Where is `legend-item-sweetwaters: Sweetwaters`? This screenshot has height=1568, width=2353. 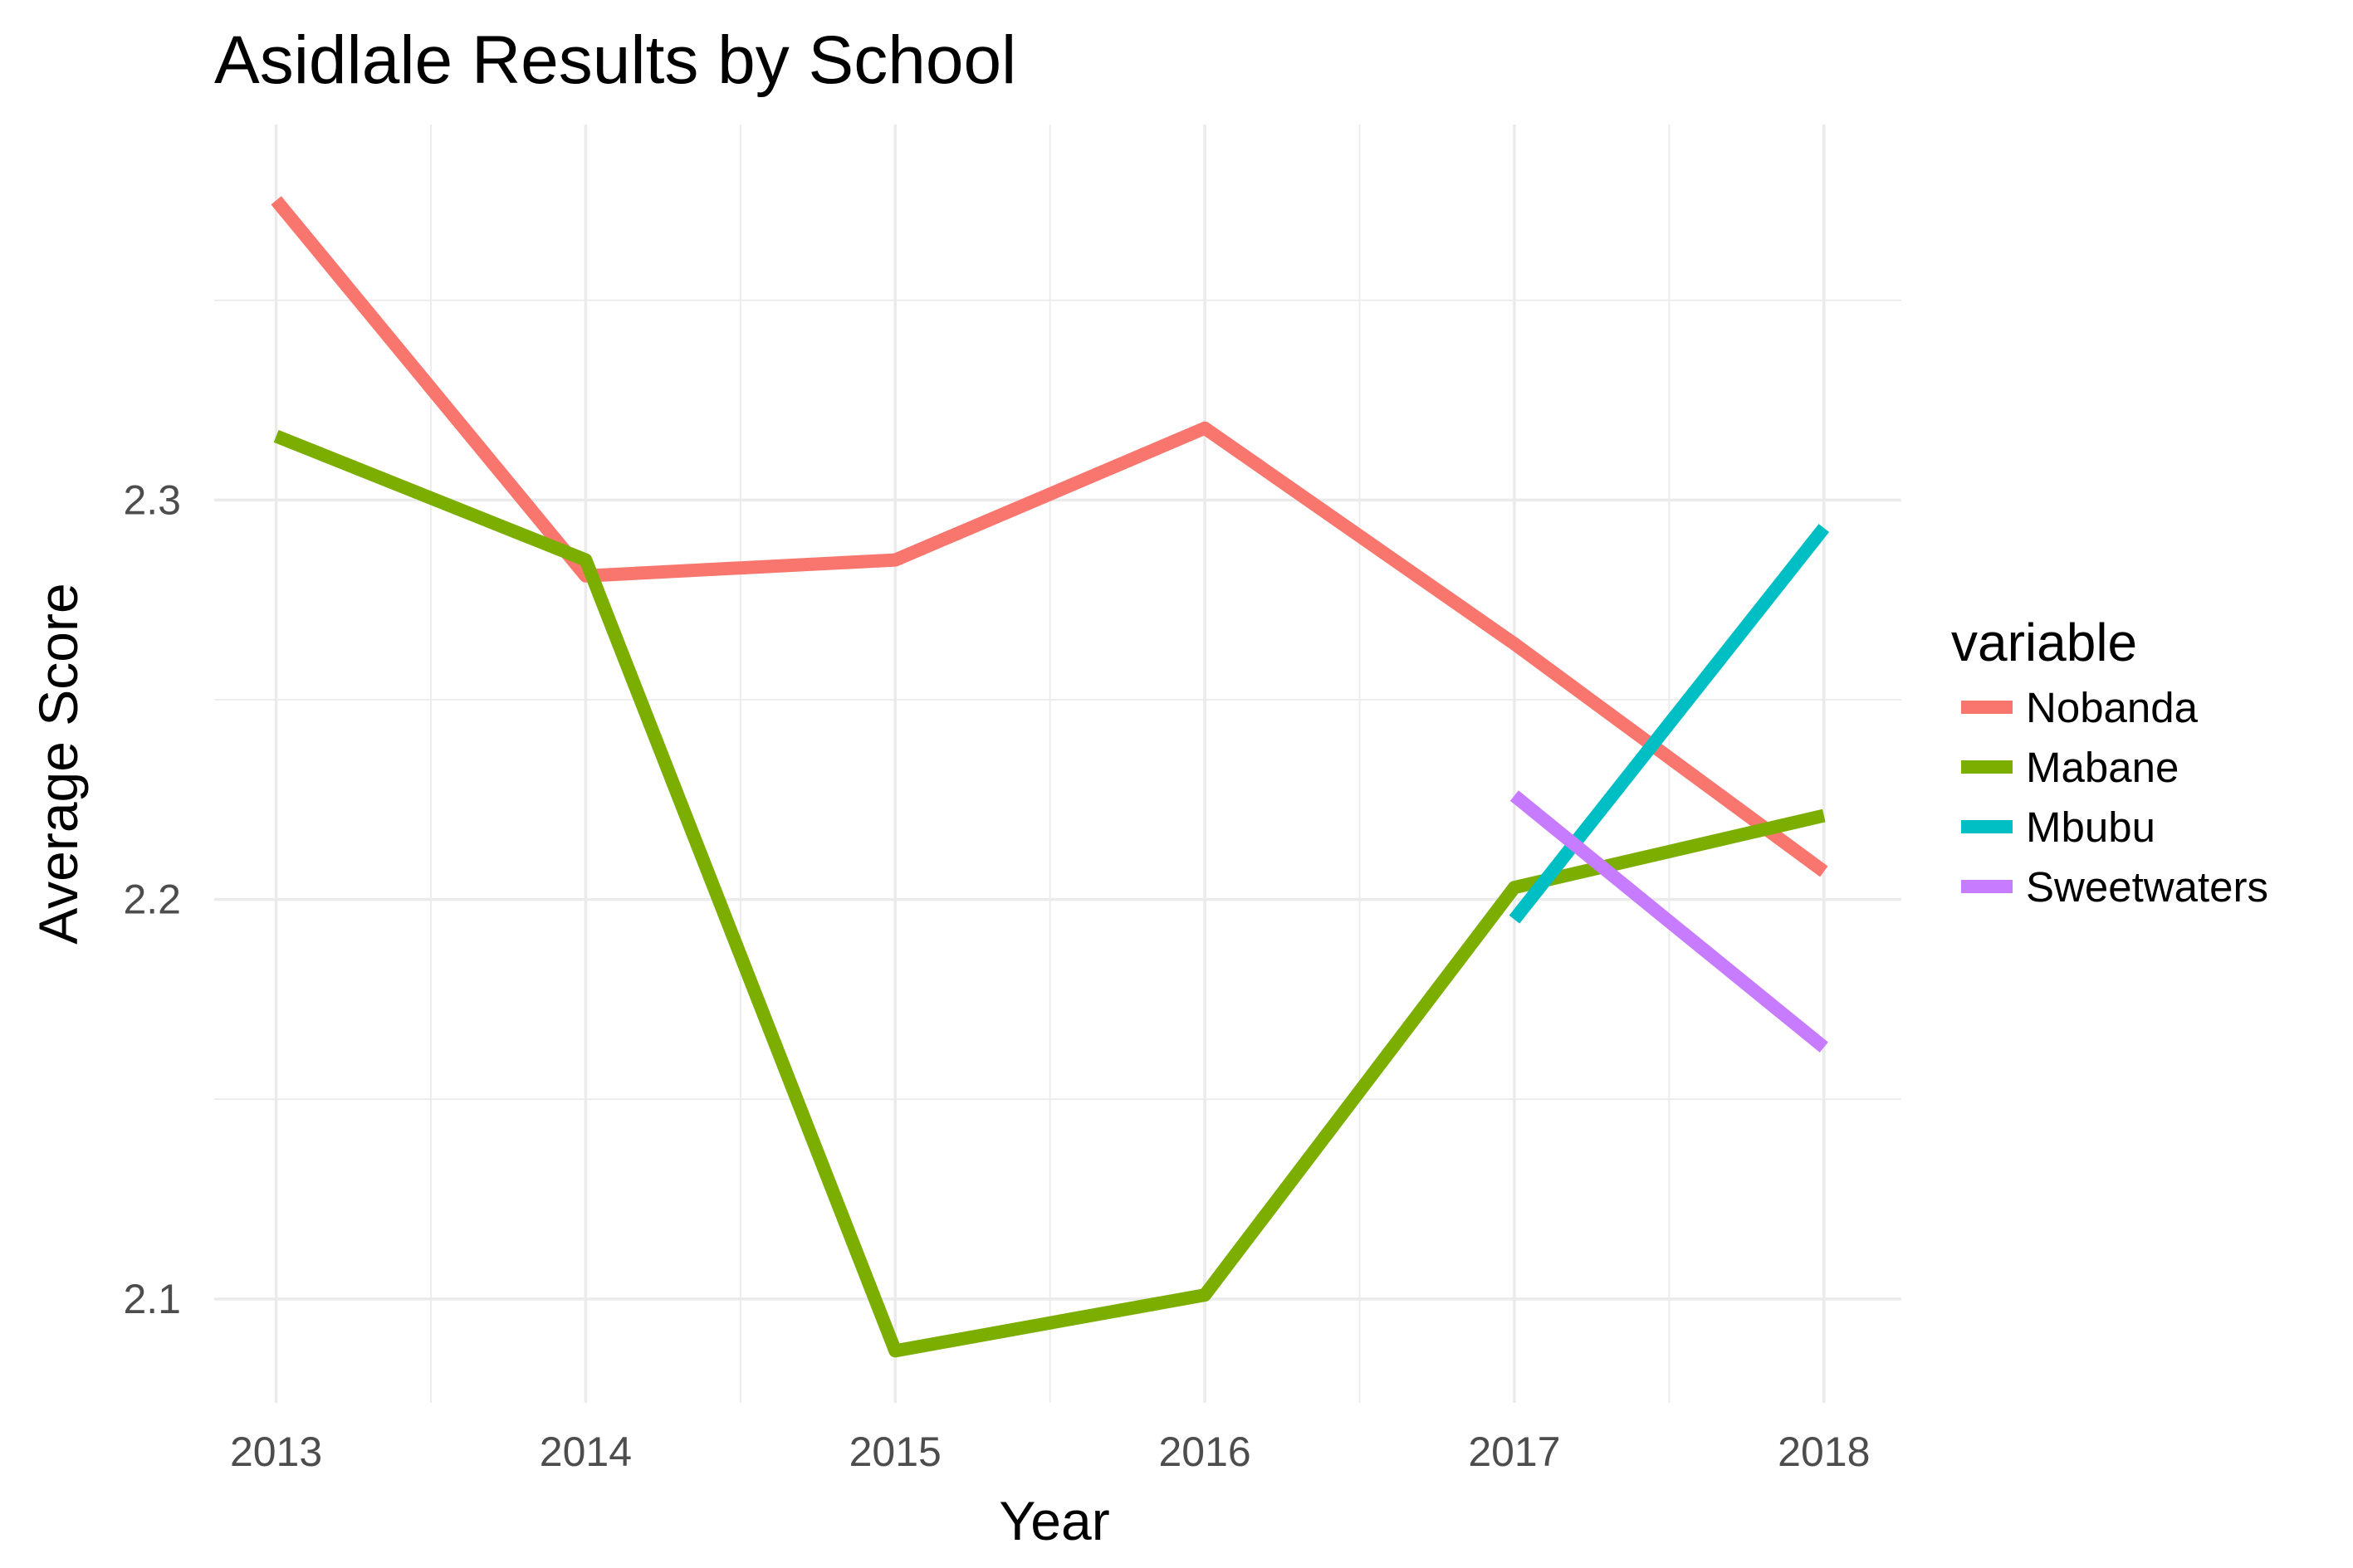
legend-item-sweetwaters: Sweetwaters is located at coordinates (2114, 887).